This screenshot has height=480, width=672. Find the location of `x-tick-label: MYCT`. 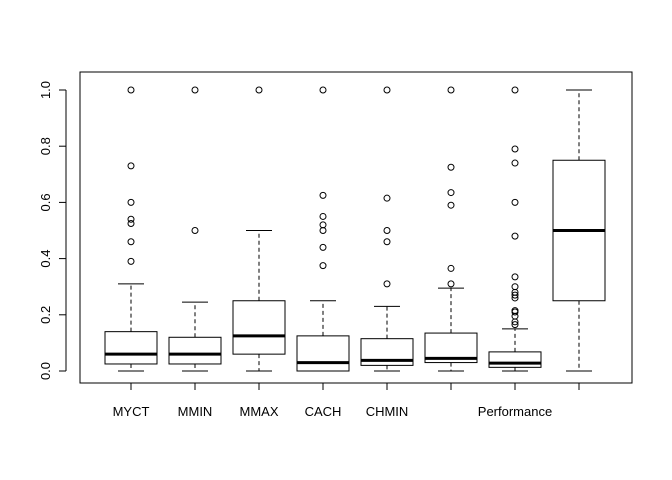

x-tick-label: MYCT is located at coordinates (131, 411).